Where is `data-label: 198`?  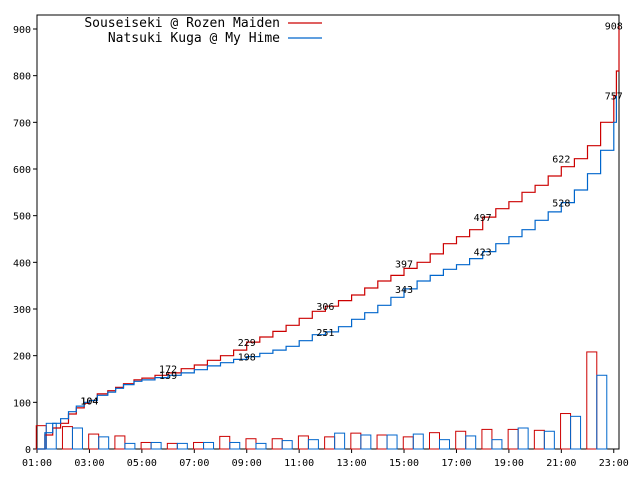
data-label: 198 is located at coordinates (247, 358).